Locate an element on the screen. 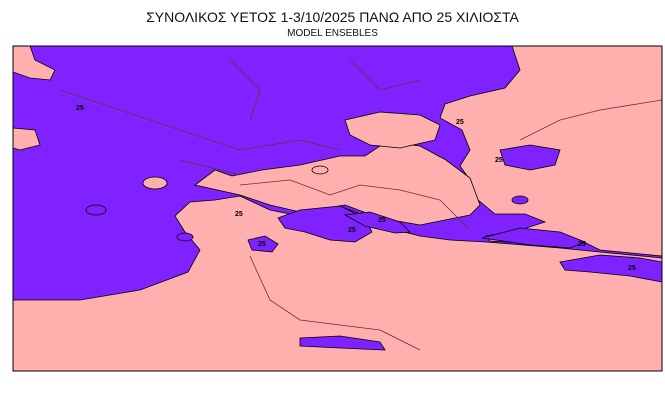  below-threshold-area-north is located at coordinates (392, 130).